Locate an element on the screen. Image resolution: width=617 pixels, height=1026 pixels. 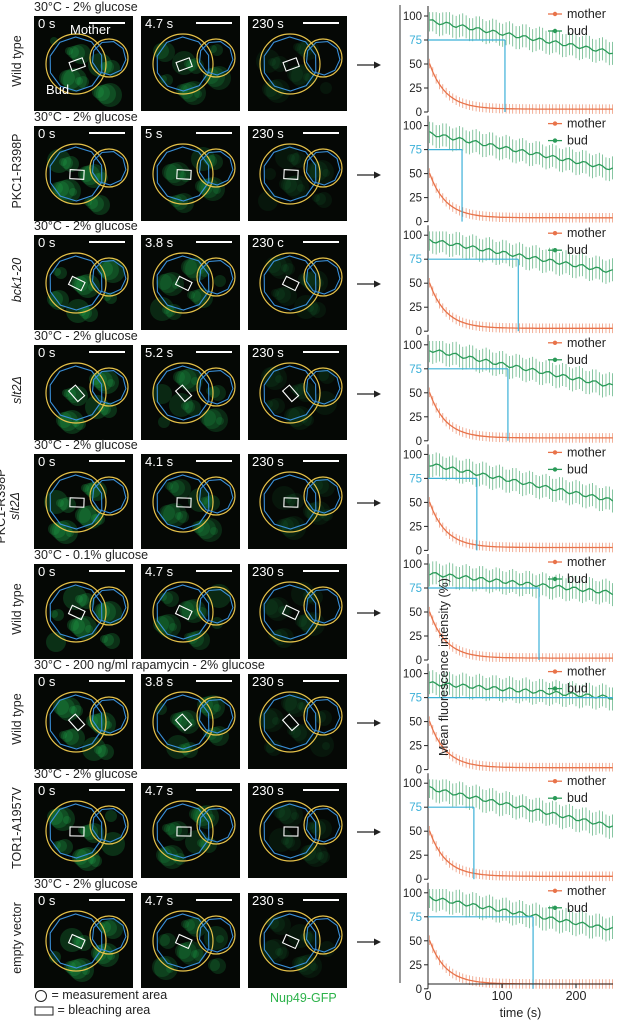
mother-label: Mother is located at coordinates (90, 29).